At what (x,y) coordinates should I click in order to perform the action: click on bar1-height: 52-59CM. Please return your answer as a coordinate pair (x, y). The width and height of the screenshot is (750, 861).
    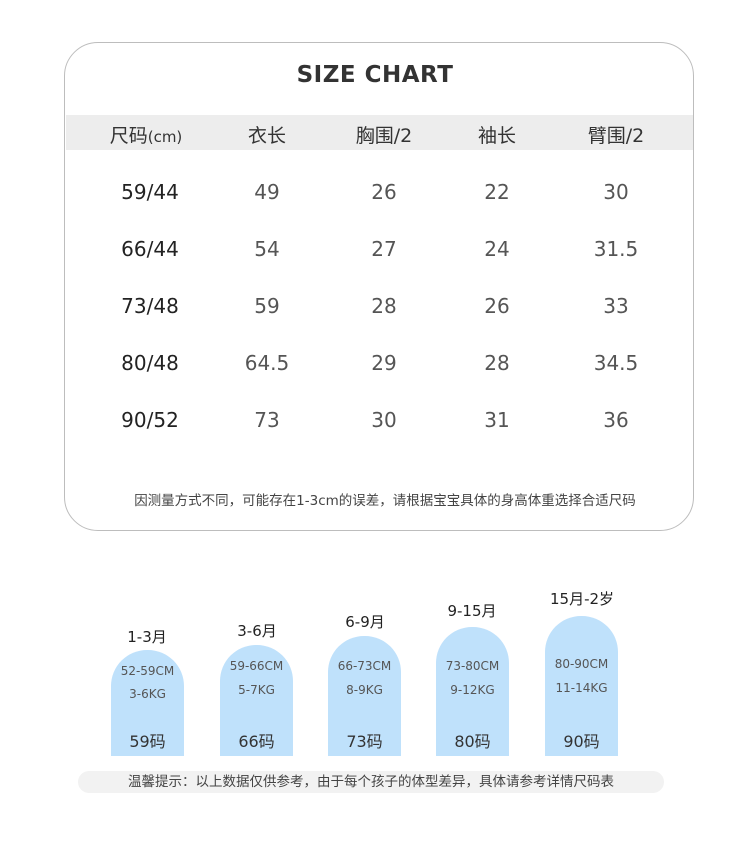
    Looking at the image, I should click on (147, 671).